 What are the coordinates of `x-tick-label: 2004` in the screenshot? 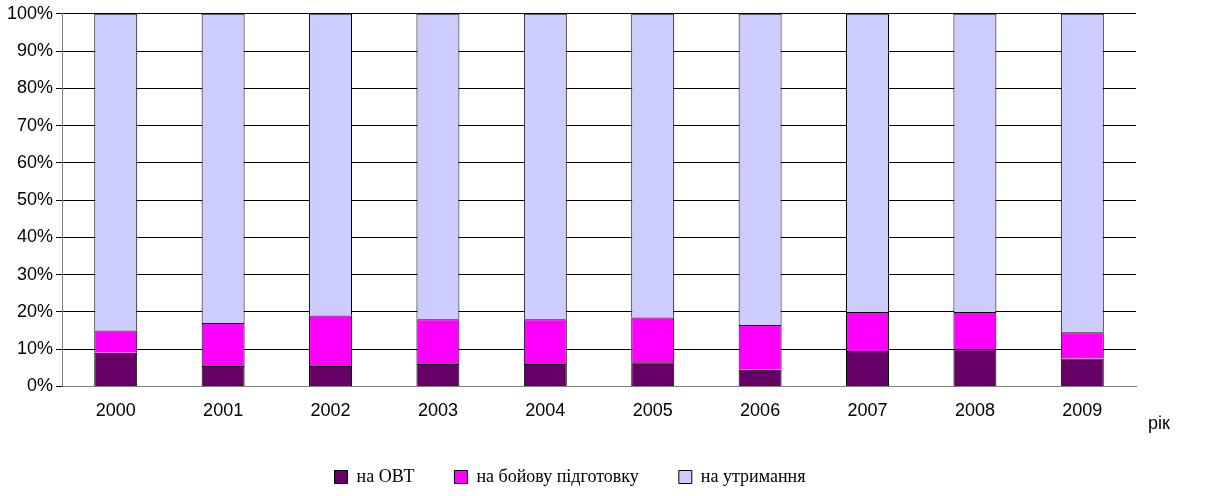 It's located at (545, 410).